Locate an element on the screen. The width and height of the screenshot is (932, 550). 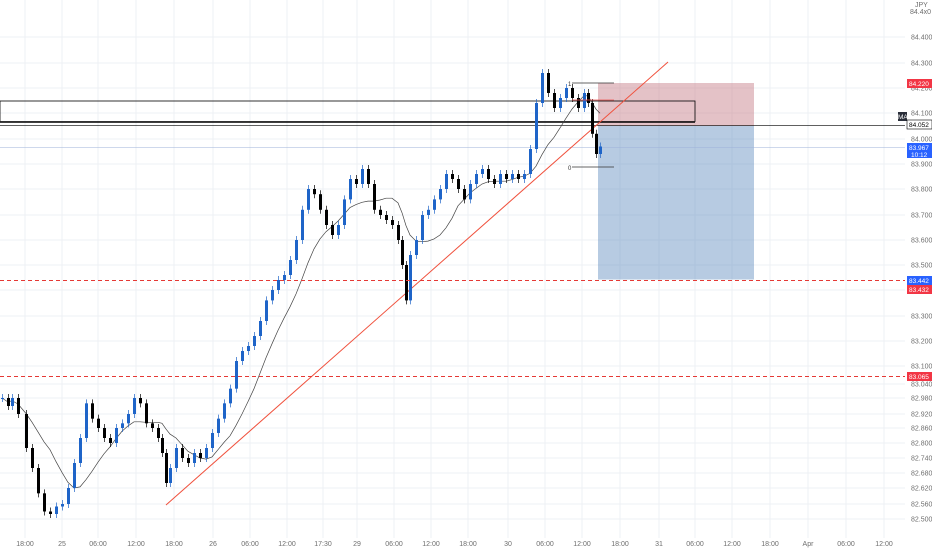
x-tick-4: 18:00 is located at coordinates (174, 544).